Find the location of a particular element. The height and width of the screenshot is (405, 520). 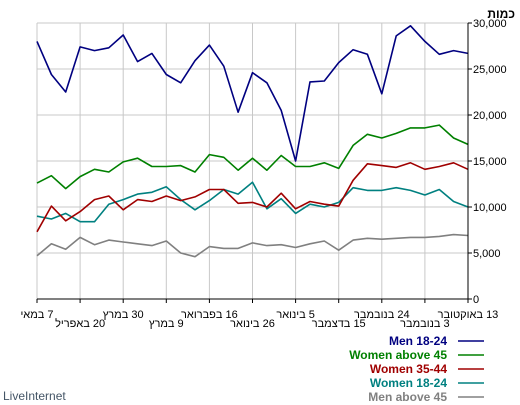

brand-label: LiveInternet is located at coordinates (34, 396).